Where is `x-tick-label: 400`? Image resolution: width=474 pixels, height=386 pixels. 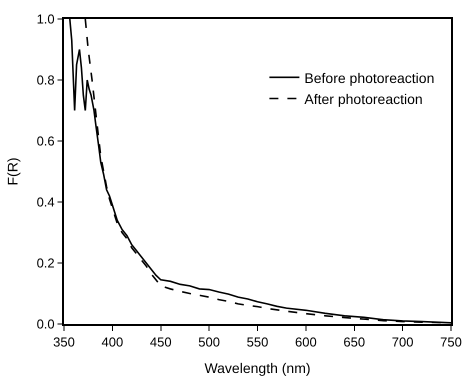 x-tick-label: 400 is located at coordinates (113, 342).